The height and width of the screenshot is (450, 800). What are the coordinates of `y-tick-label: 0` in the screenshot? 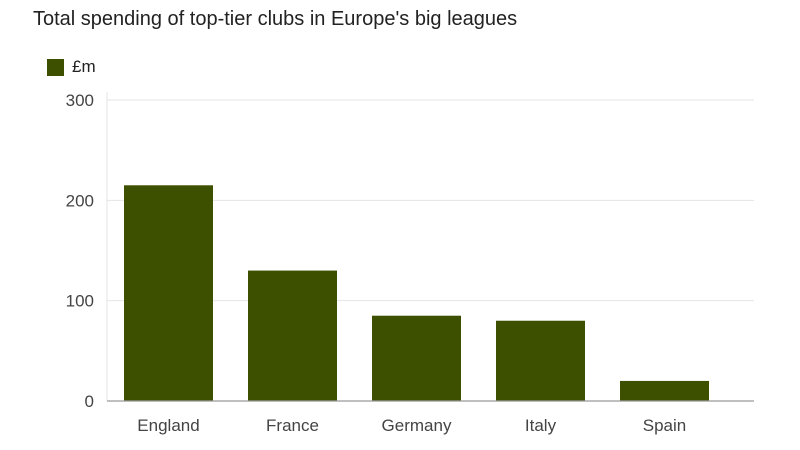 It's located at (89, 401).